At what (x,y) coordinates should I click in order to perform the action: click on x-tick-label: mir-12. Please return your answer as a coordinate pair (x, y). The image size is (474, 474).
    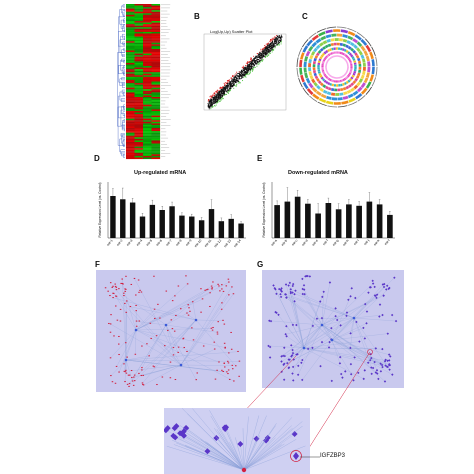
    Looking at the image, I should click on (217, 243).